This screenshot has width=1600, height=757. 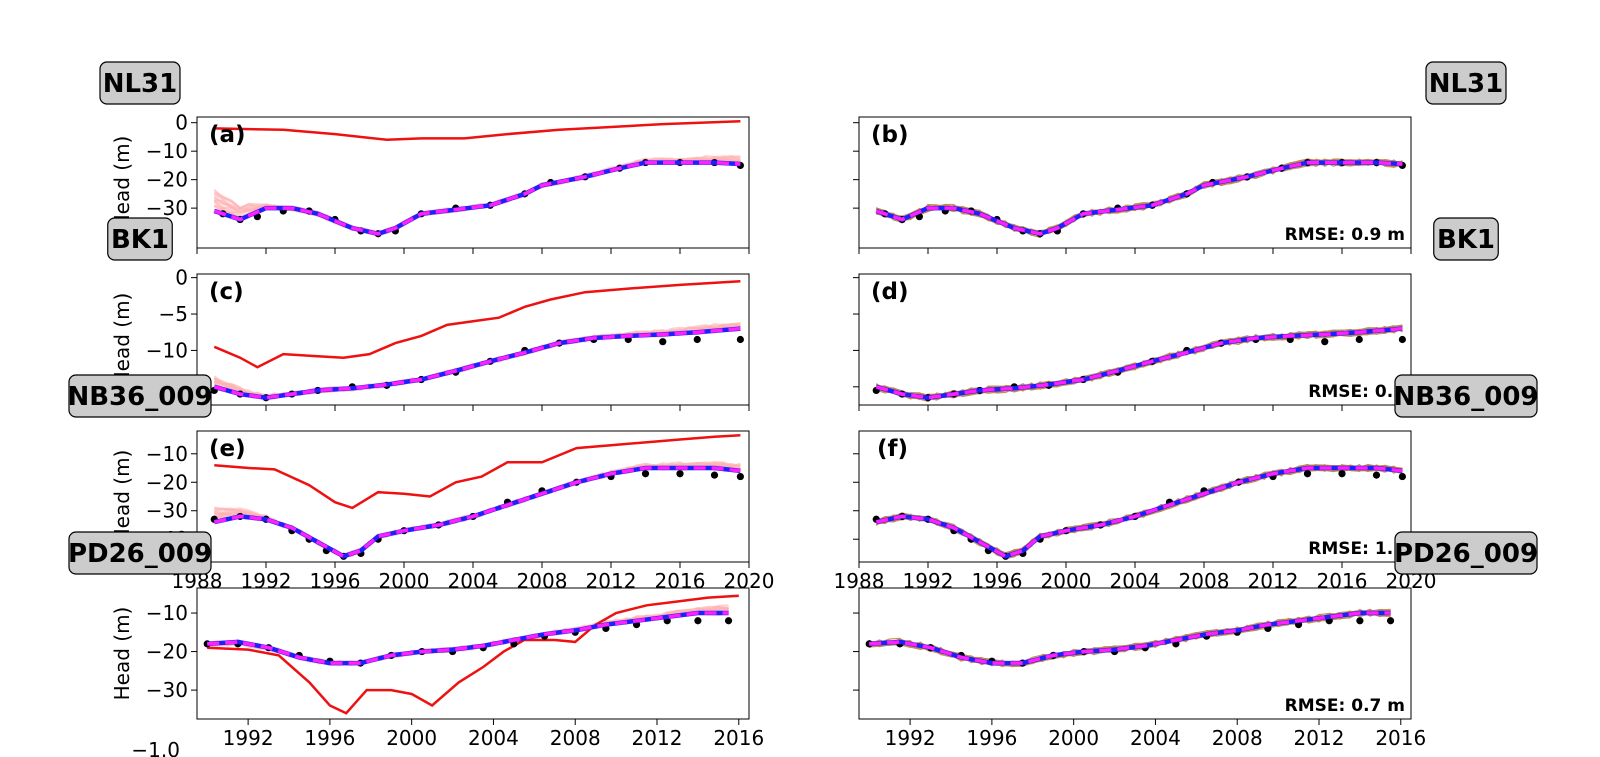 I want to click on rmse-label: RMSE: 1.1, so click(x=1356, y=549).